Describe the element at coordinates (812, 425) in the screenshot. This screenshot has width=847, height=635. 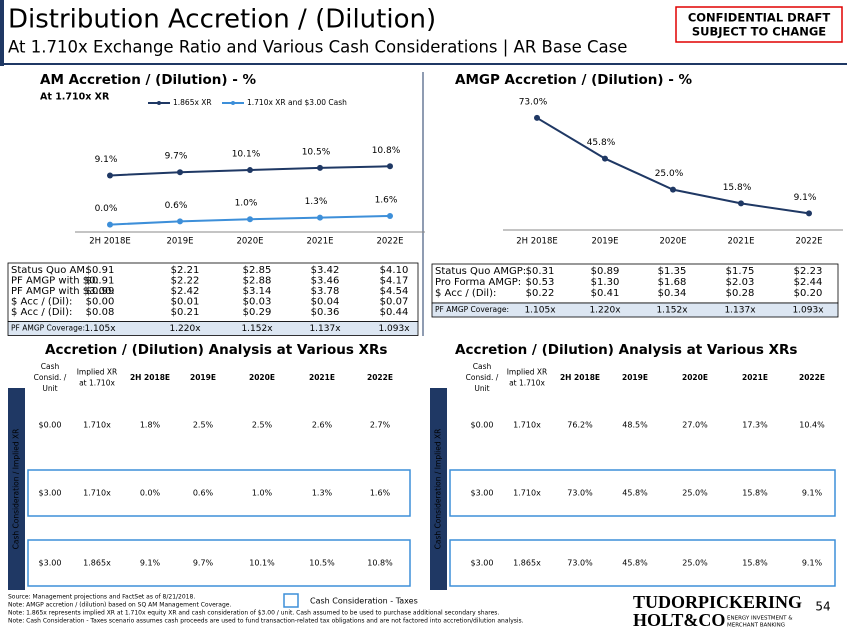
I see `cell: 10.4%` at that location.